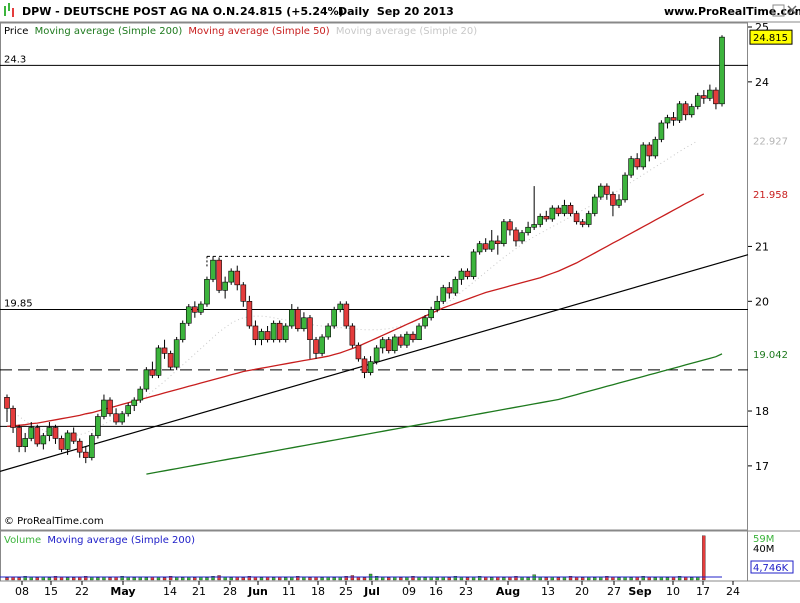 Image resolution: width=800 pixels, height=603 pixels. I want to click on x-tick-label: 23, so click(466, 591).